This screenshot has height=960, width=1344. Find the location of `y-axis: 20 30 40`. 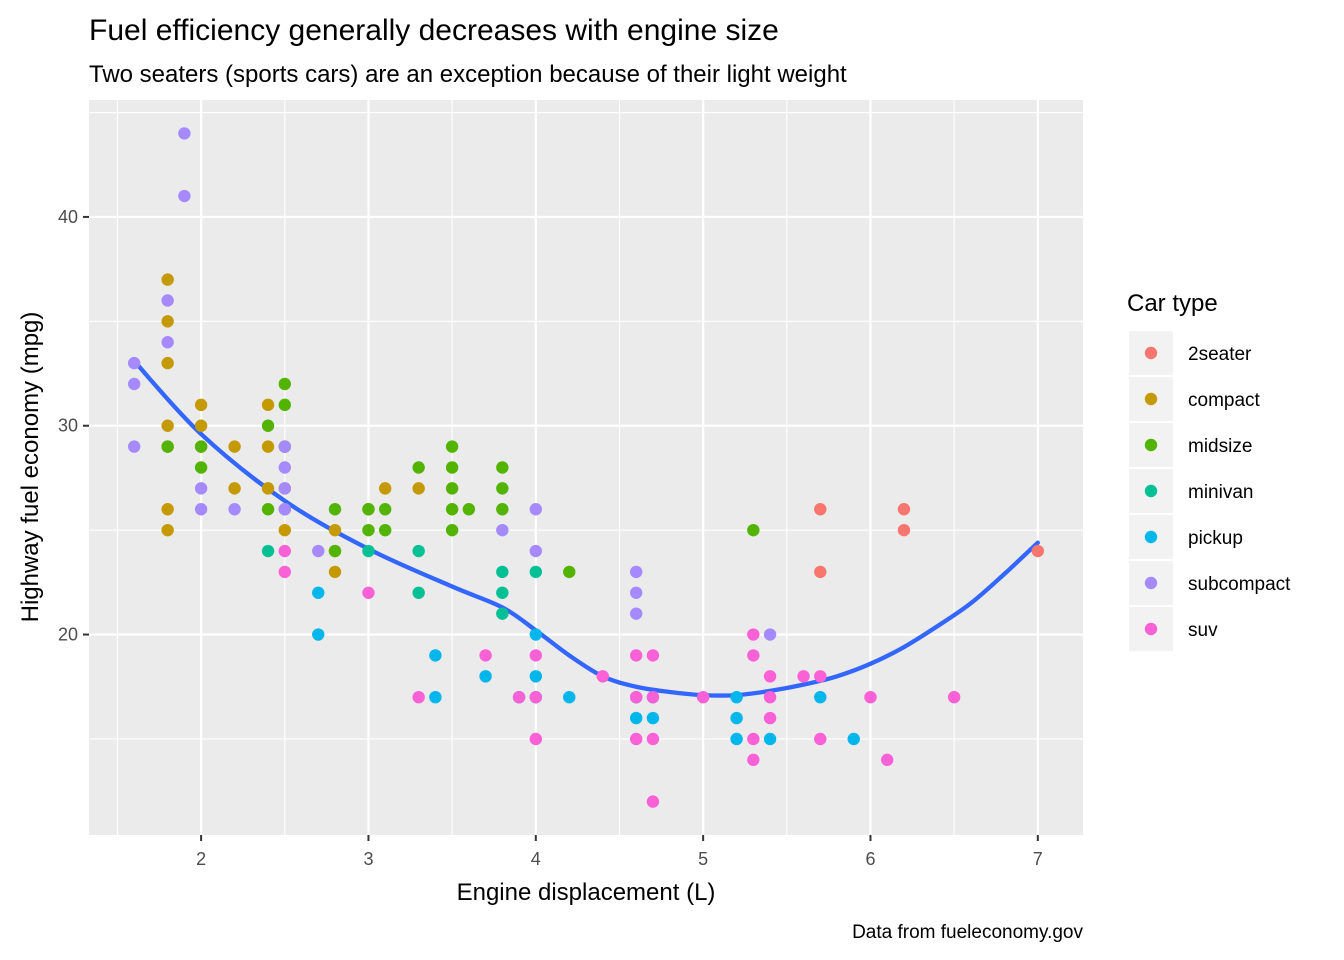

y-axis: 20 30 40 is located at coordinates (73, 426).